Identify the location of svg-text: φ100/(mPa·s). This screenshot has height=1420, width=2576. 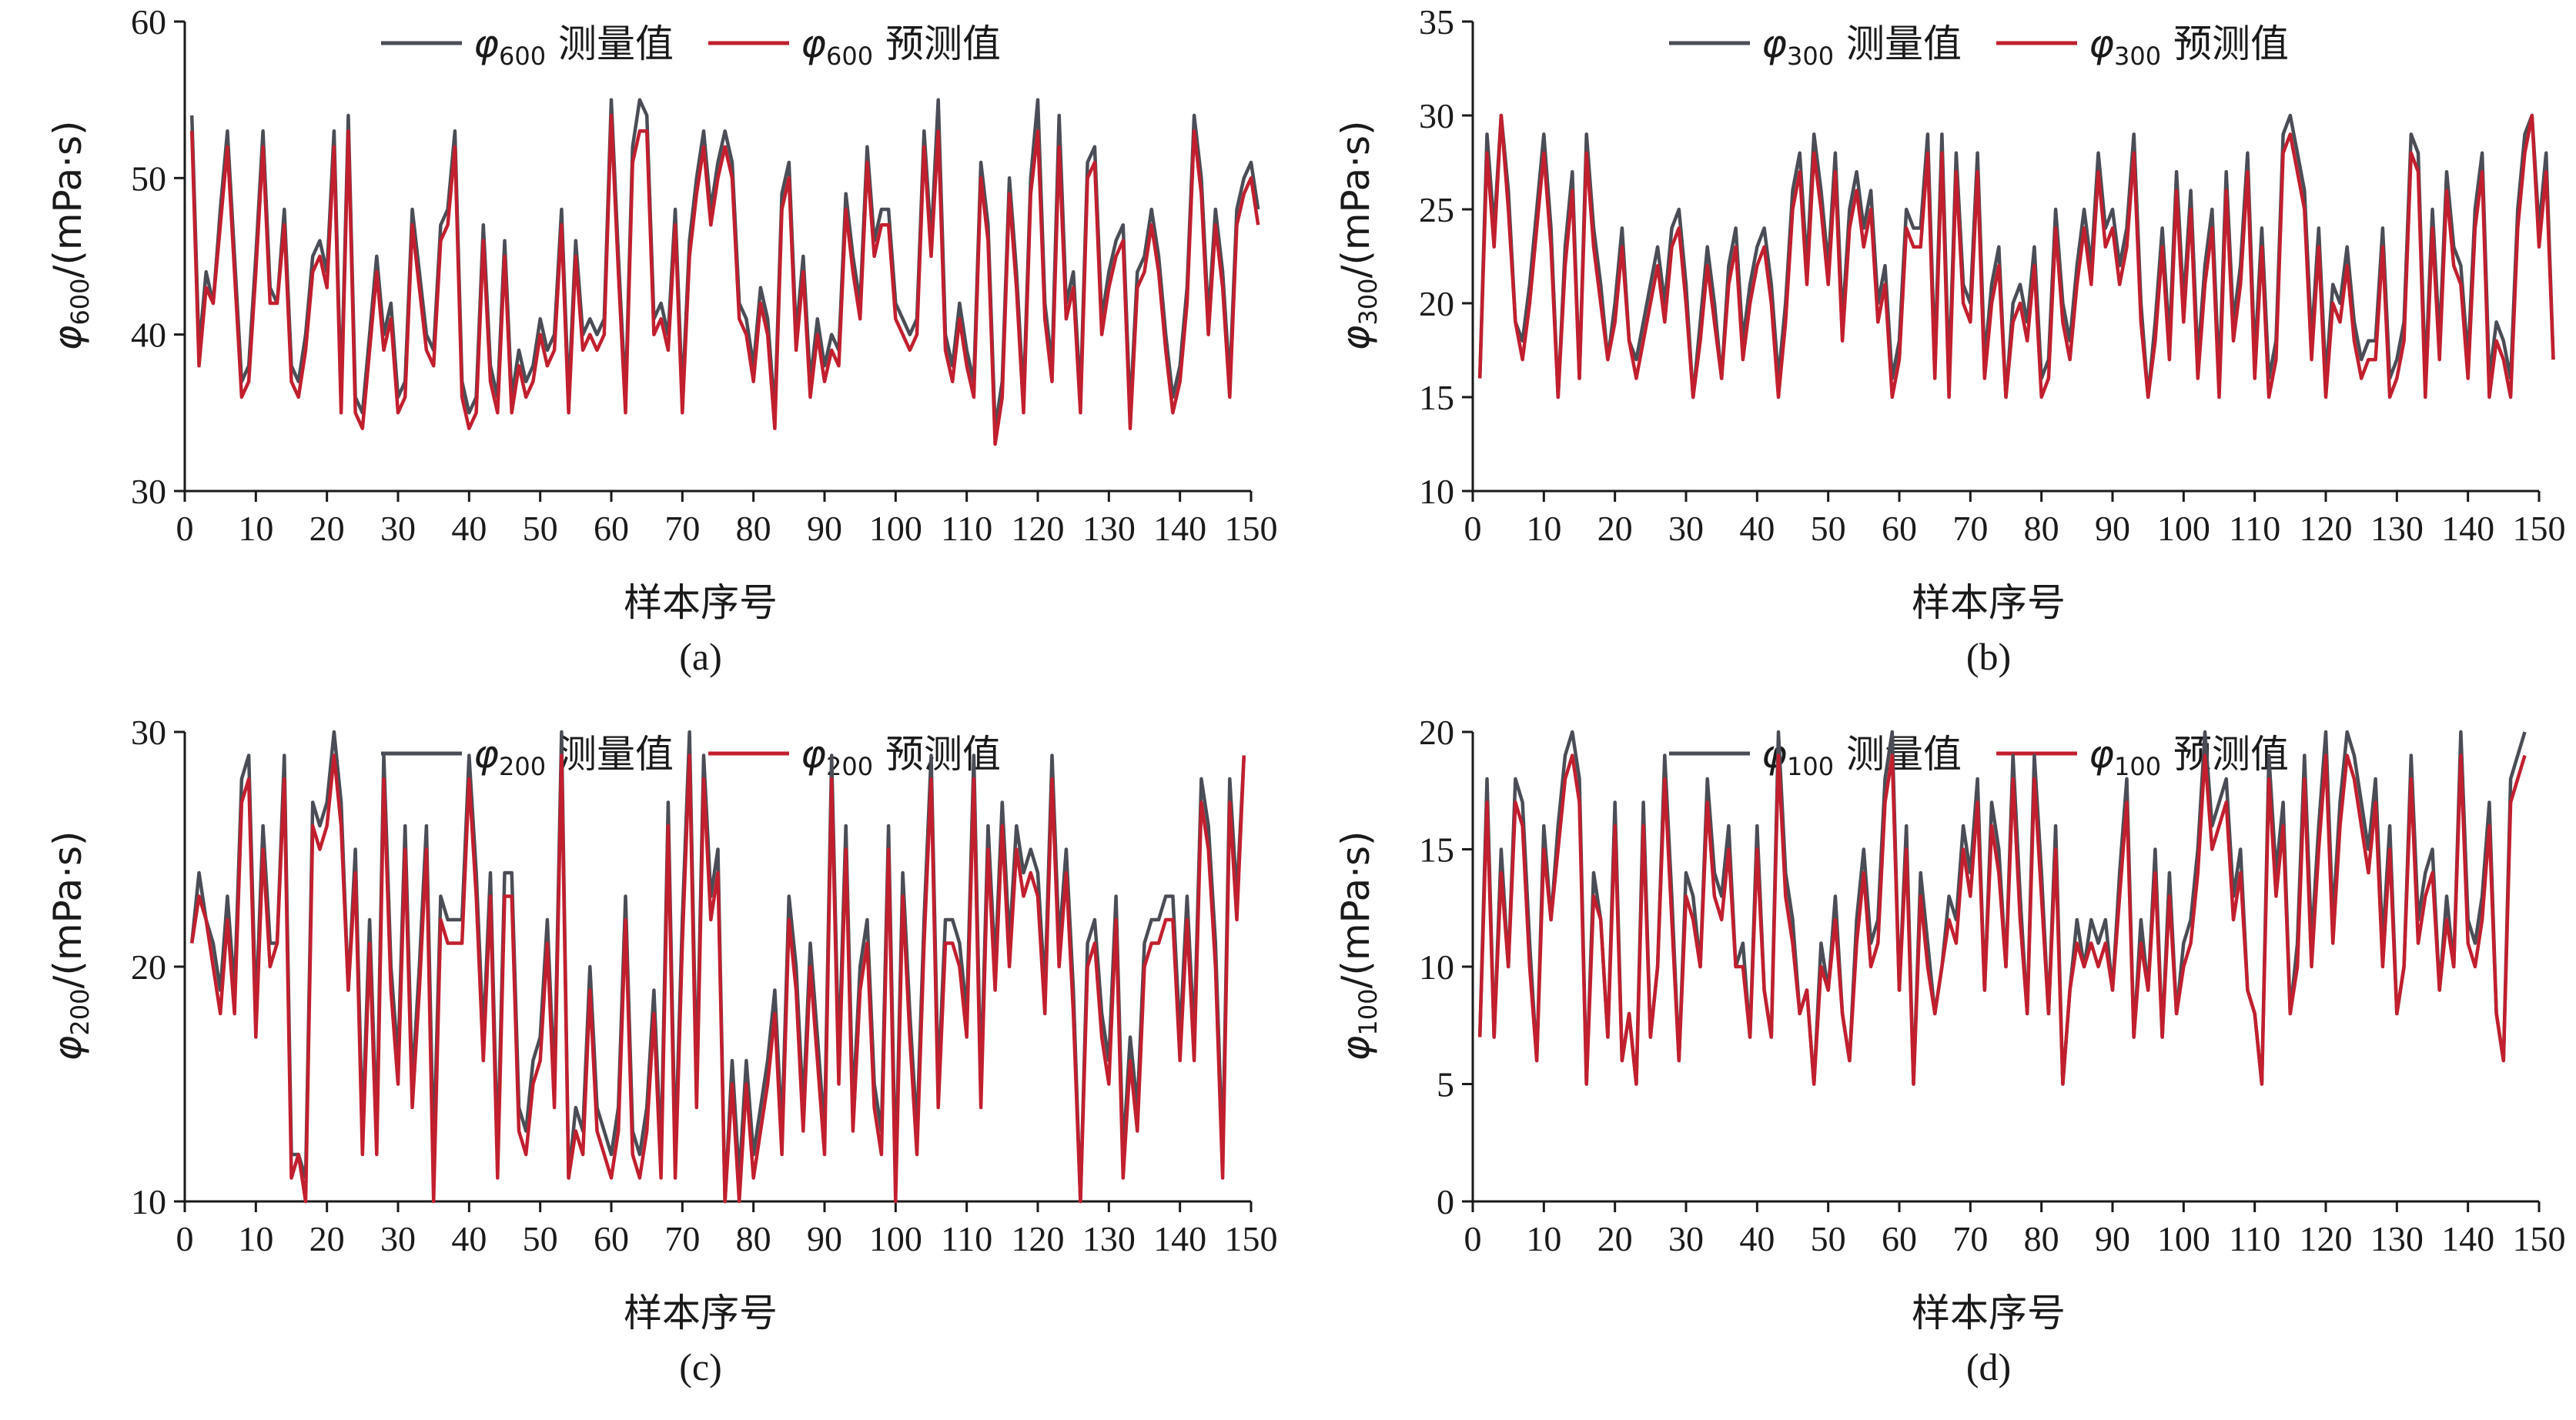
(1358, 945).